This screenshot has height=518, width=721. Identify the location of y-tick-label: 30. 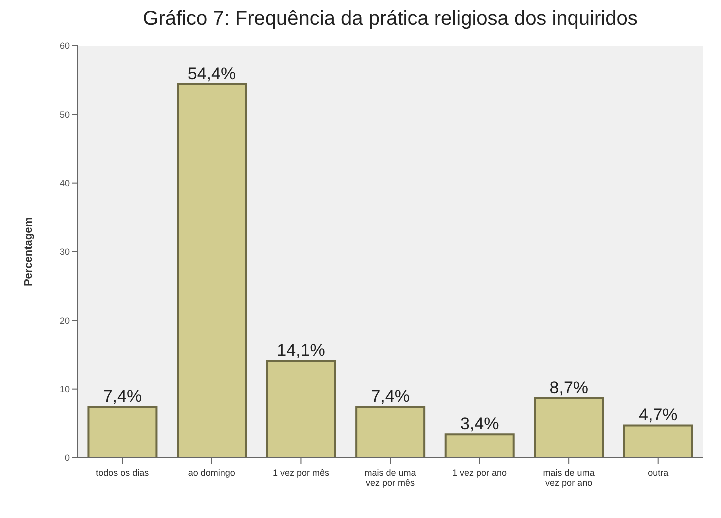
(65, 252).